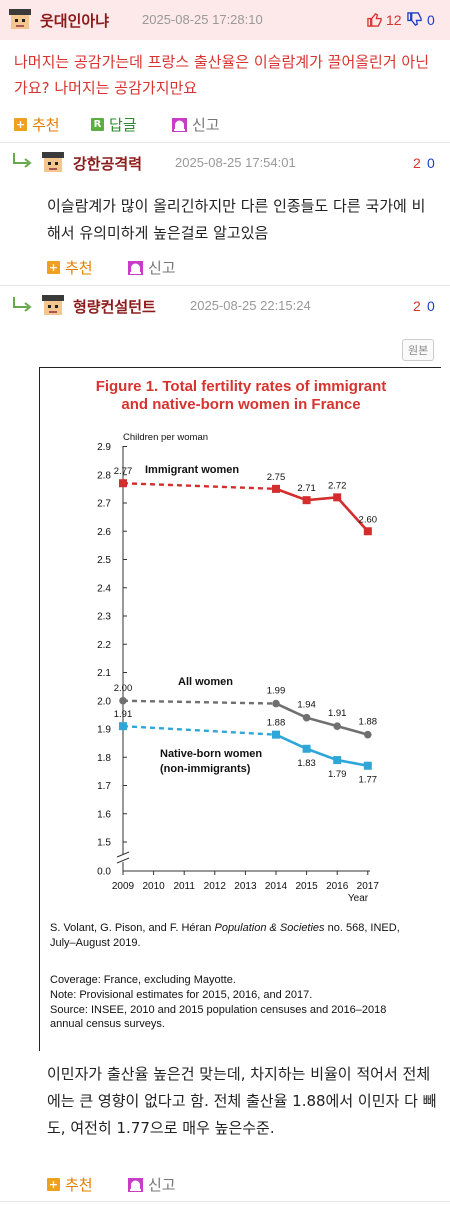 Image resolution: width=450 pixels, height=1205 pixels. Describe the element at coordinates (153, 886) in the screenshot. I see `x-tick-label: 2010` at that location.